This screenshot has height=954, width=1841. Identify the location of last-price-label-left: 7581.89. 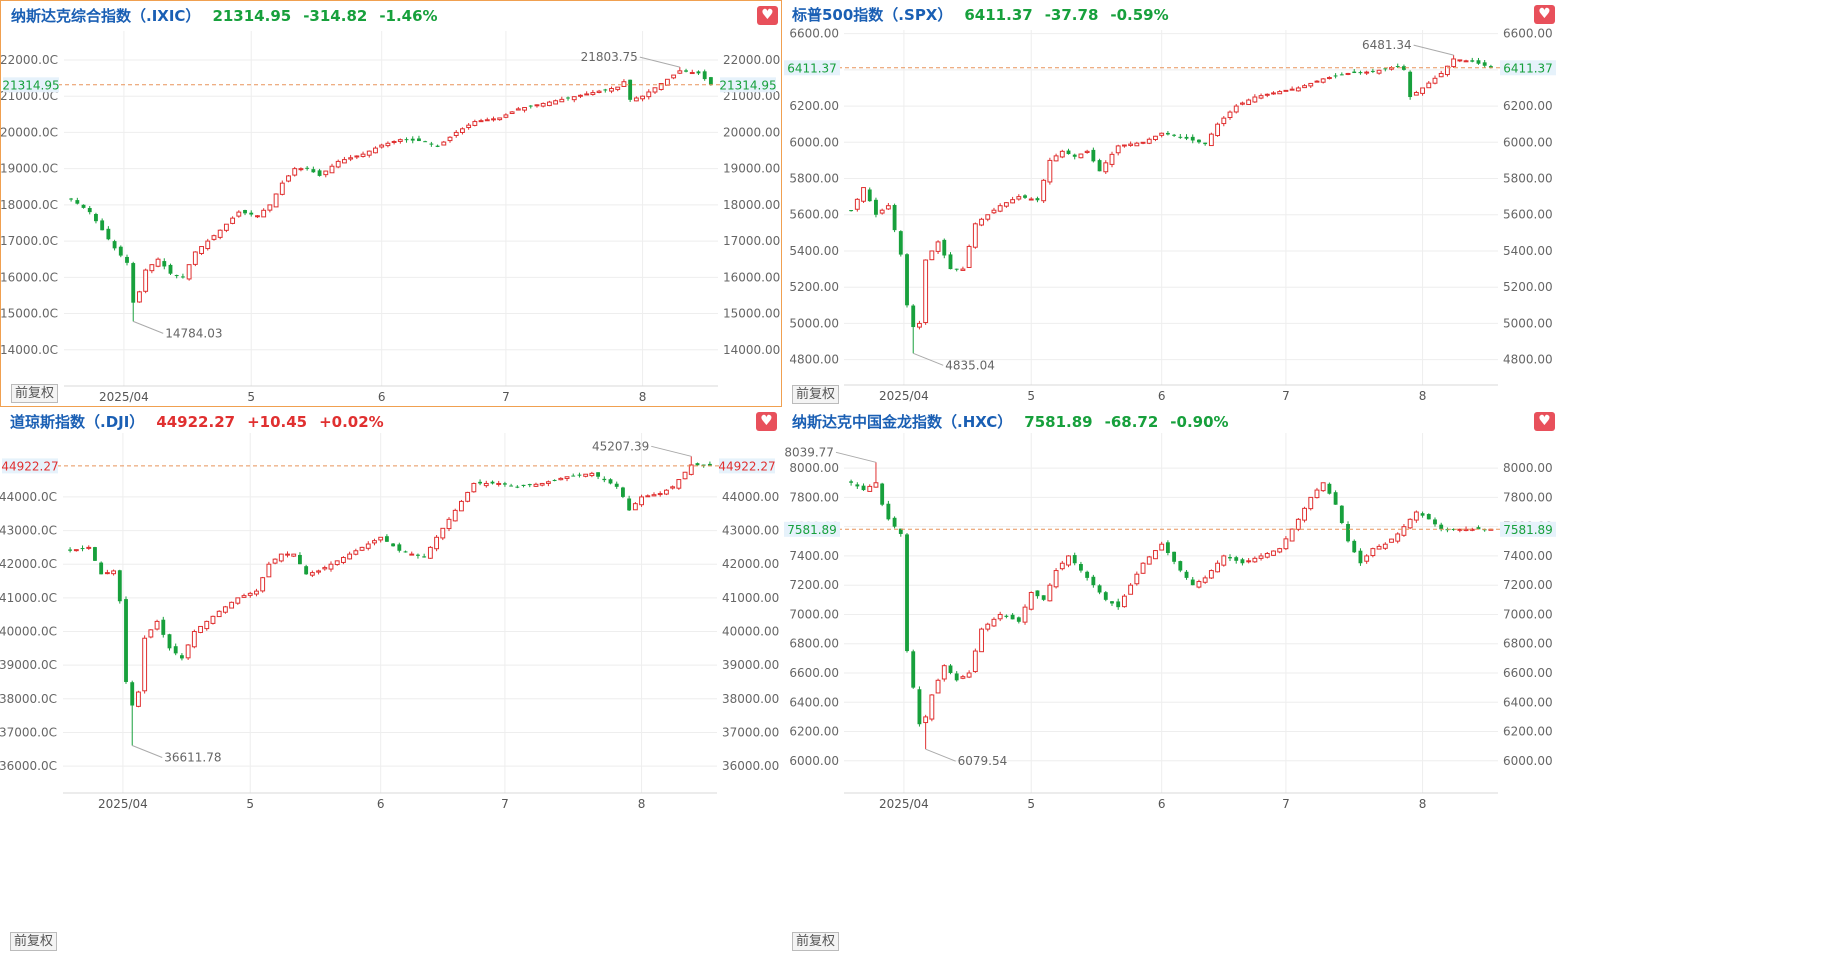
(812, 530).